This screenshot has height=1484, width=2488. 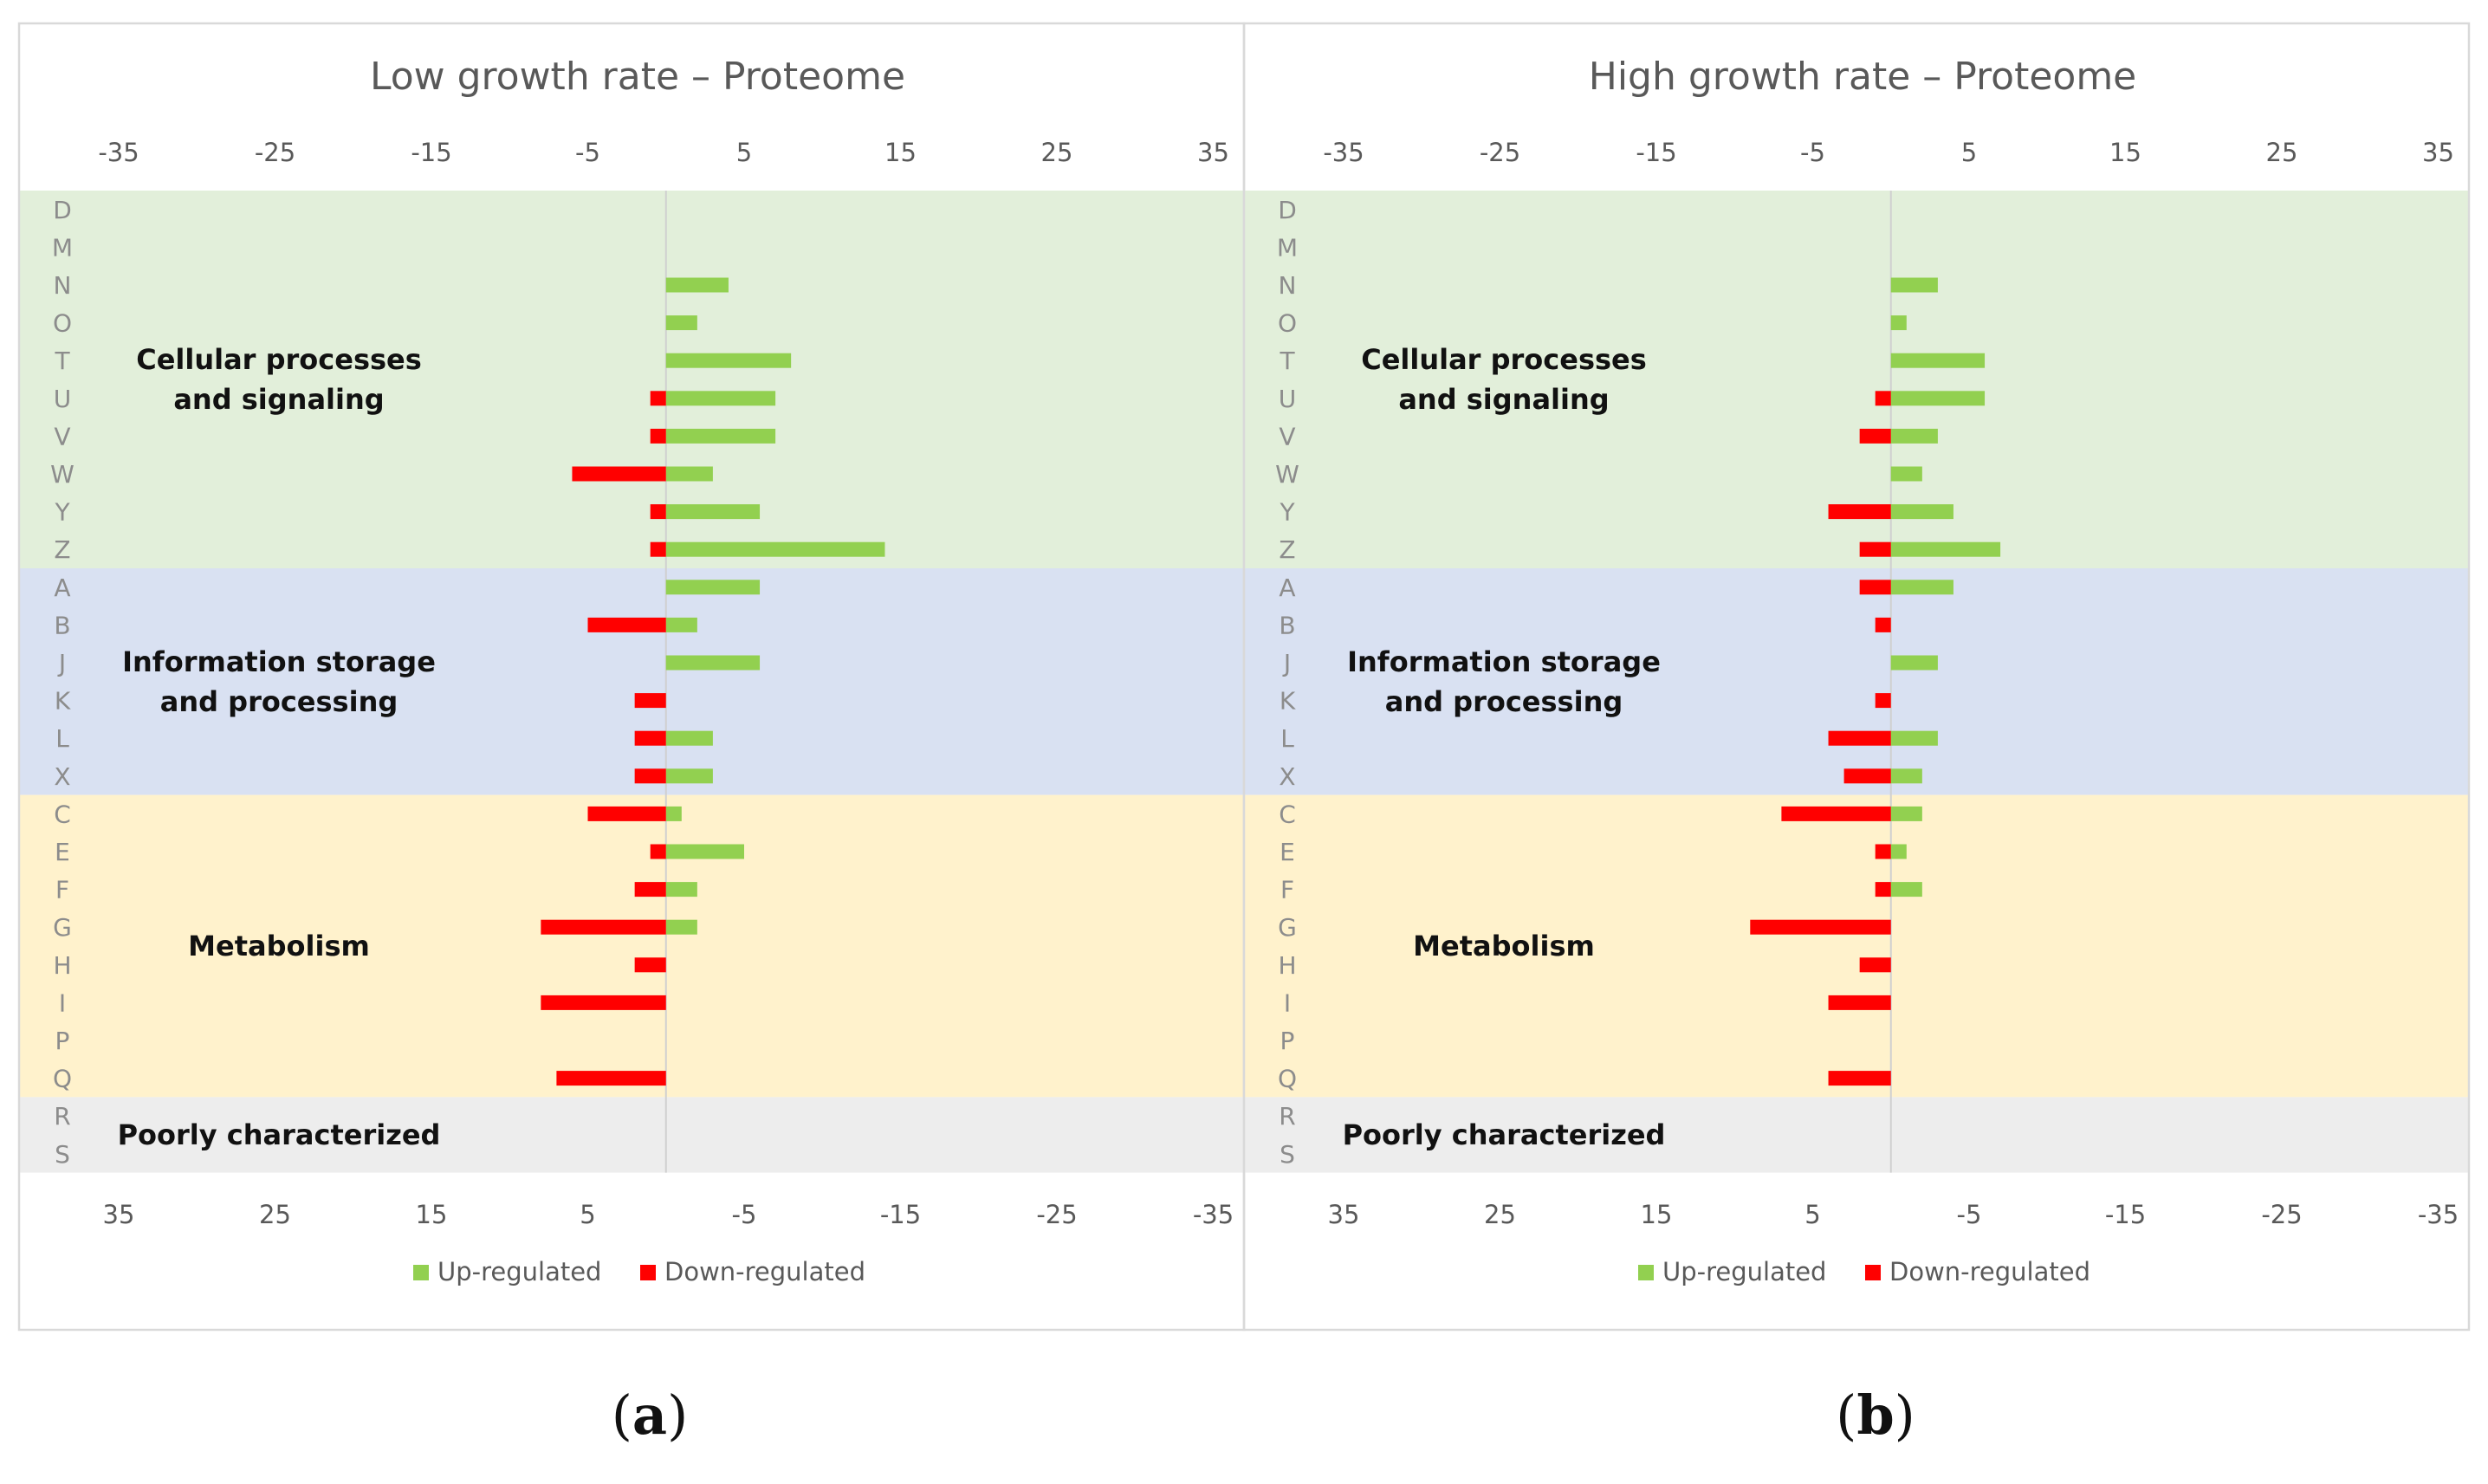 I want to click on bottom-tick-label: 5, so click(x=587, y=1214).